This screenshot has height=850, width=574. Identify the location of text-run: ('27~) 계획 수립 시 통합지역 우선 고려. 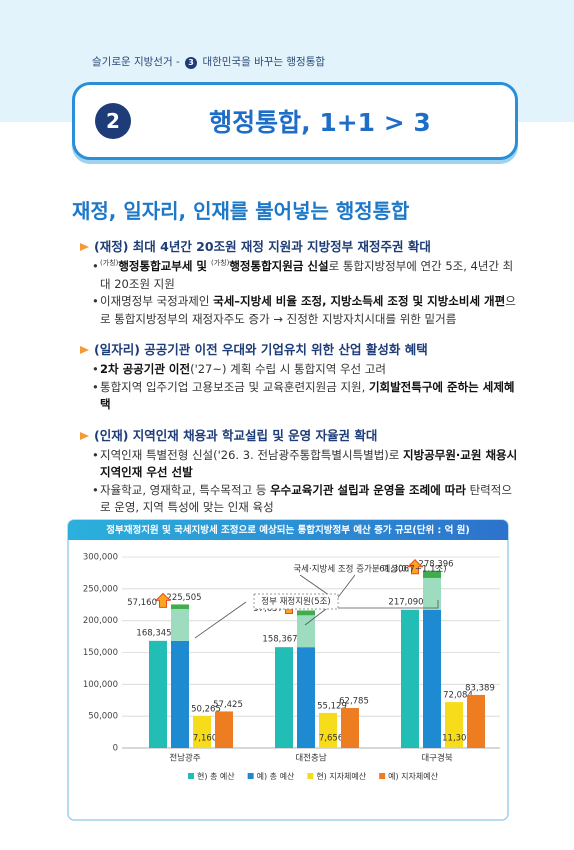
(288, 369).